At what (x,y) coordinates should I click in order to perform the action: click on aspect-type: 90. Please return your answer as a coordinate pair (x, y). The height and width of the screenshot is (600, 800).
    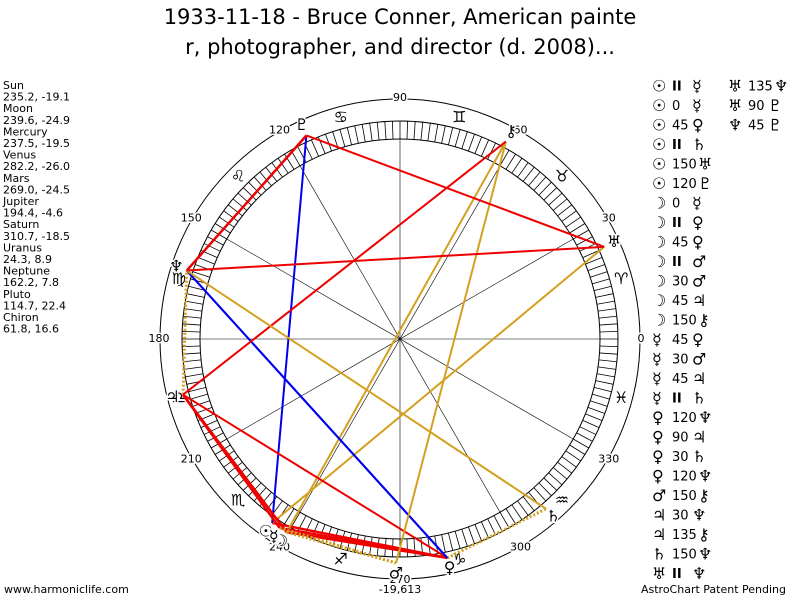
    Looking at the image, I should click on (756, 106).